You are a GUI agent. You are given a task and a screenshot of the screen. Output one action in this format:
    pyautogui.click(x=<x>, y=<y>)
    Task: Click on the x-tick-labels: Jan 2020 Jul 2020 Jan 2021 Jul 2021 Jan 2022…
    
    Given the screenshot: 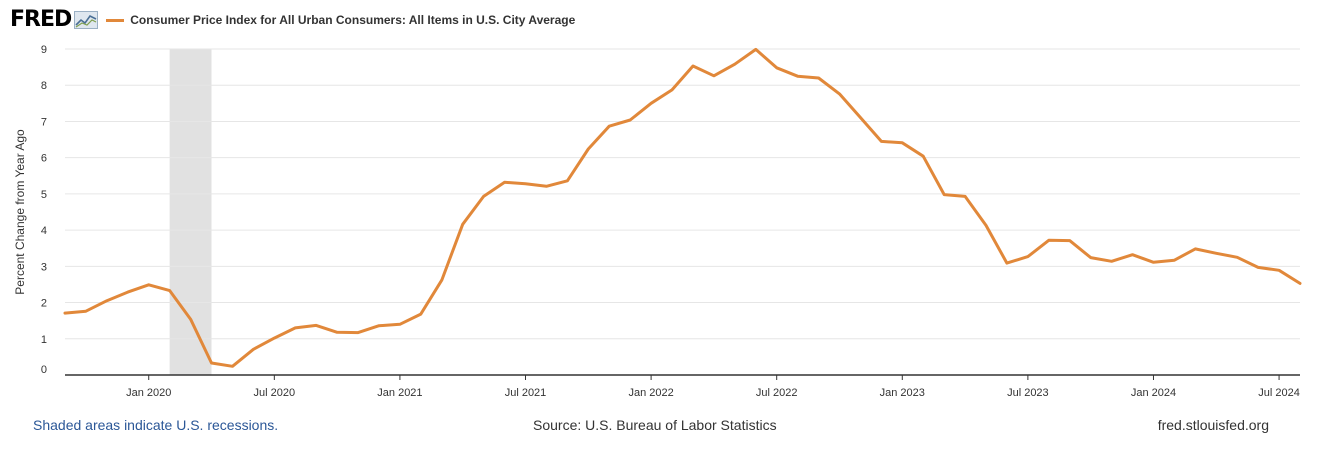 What is the action you would take?
    pyautogui.click(x=713, y=393)
    